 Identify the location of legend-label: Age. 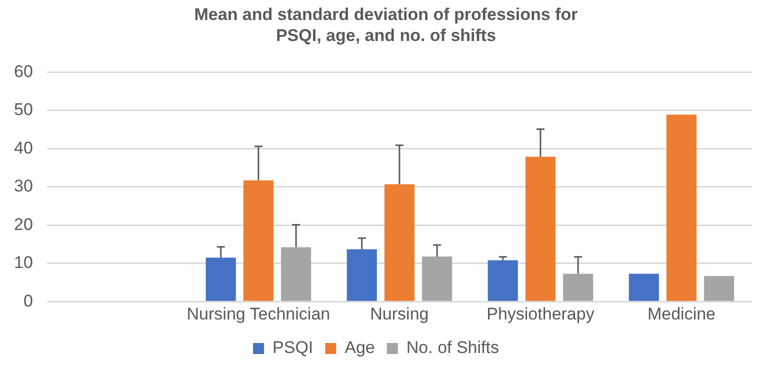
(359, 348).